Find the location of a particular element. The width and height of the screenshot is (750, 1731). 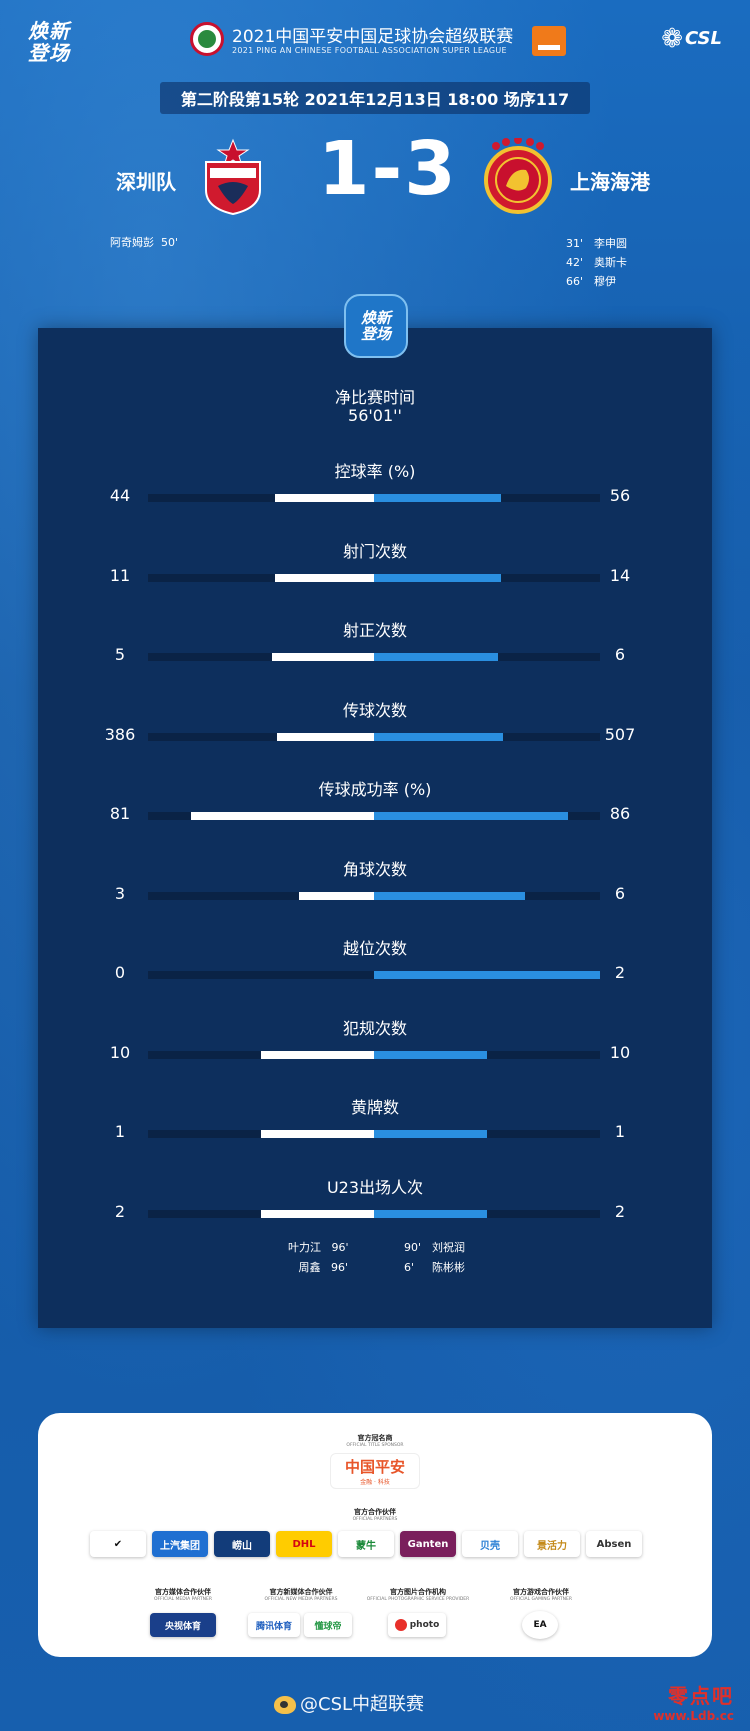

net-time-label: 净比赛时间 is located at coordinates (374, 397).